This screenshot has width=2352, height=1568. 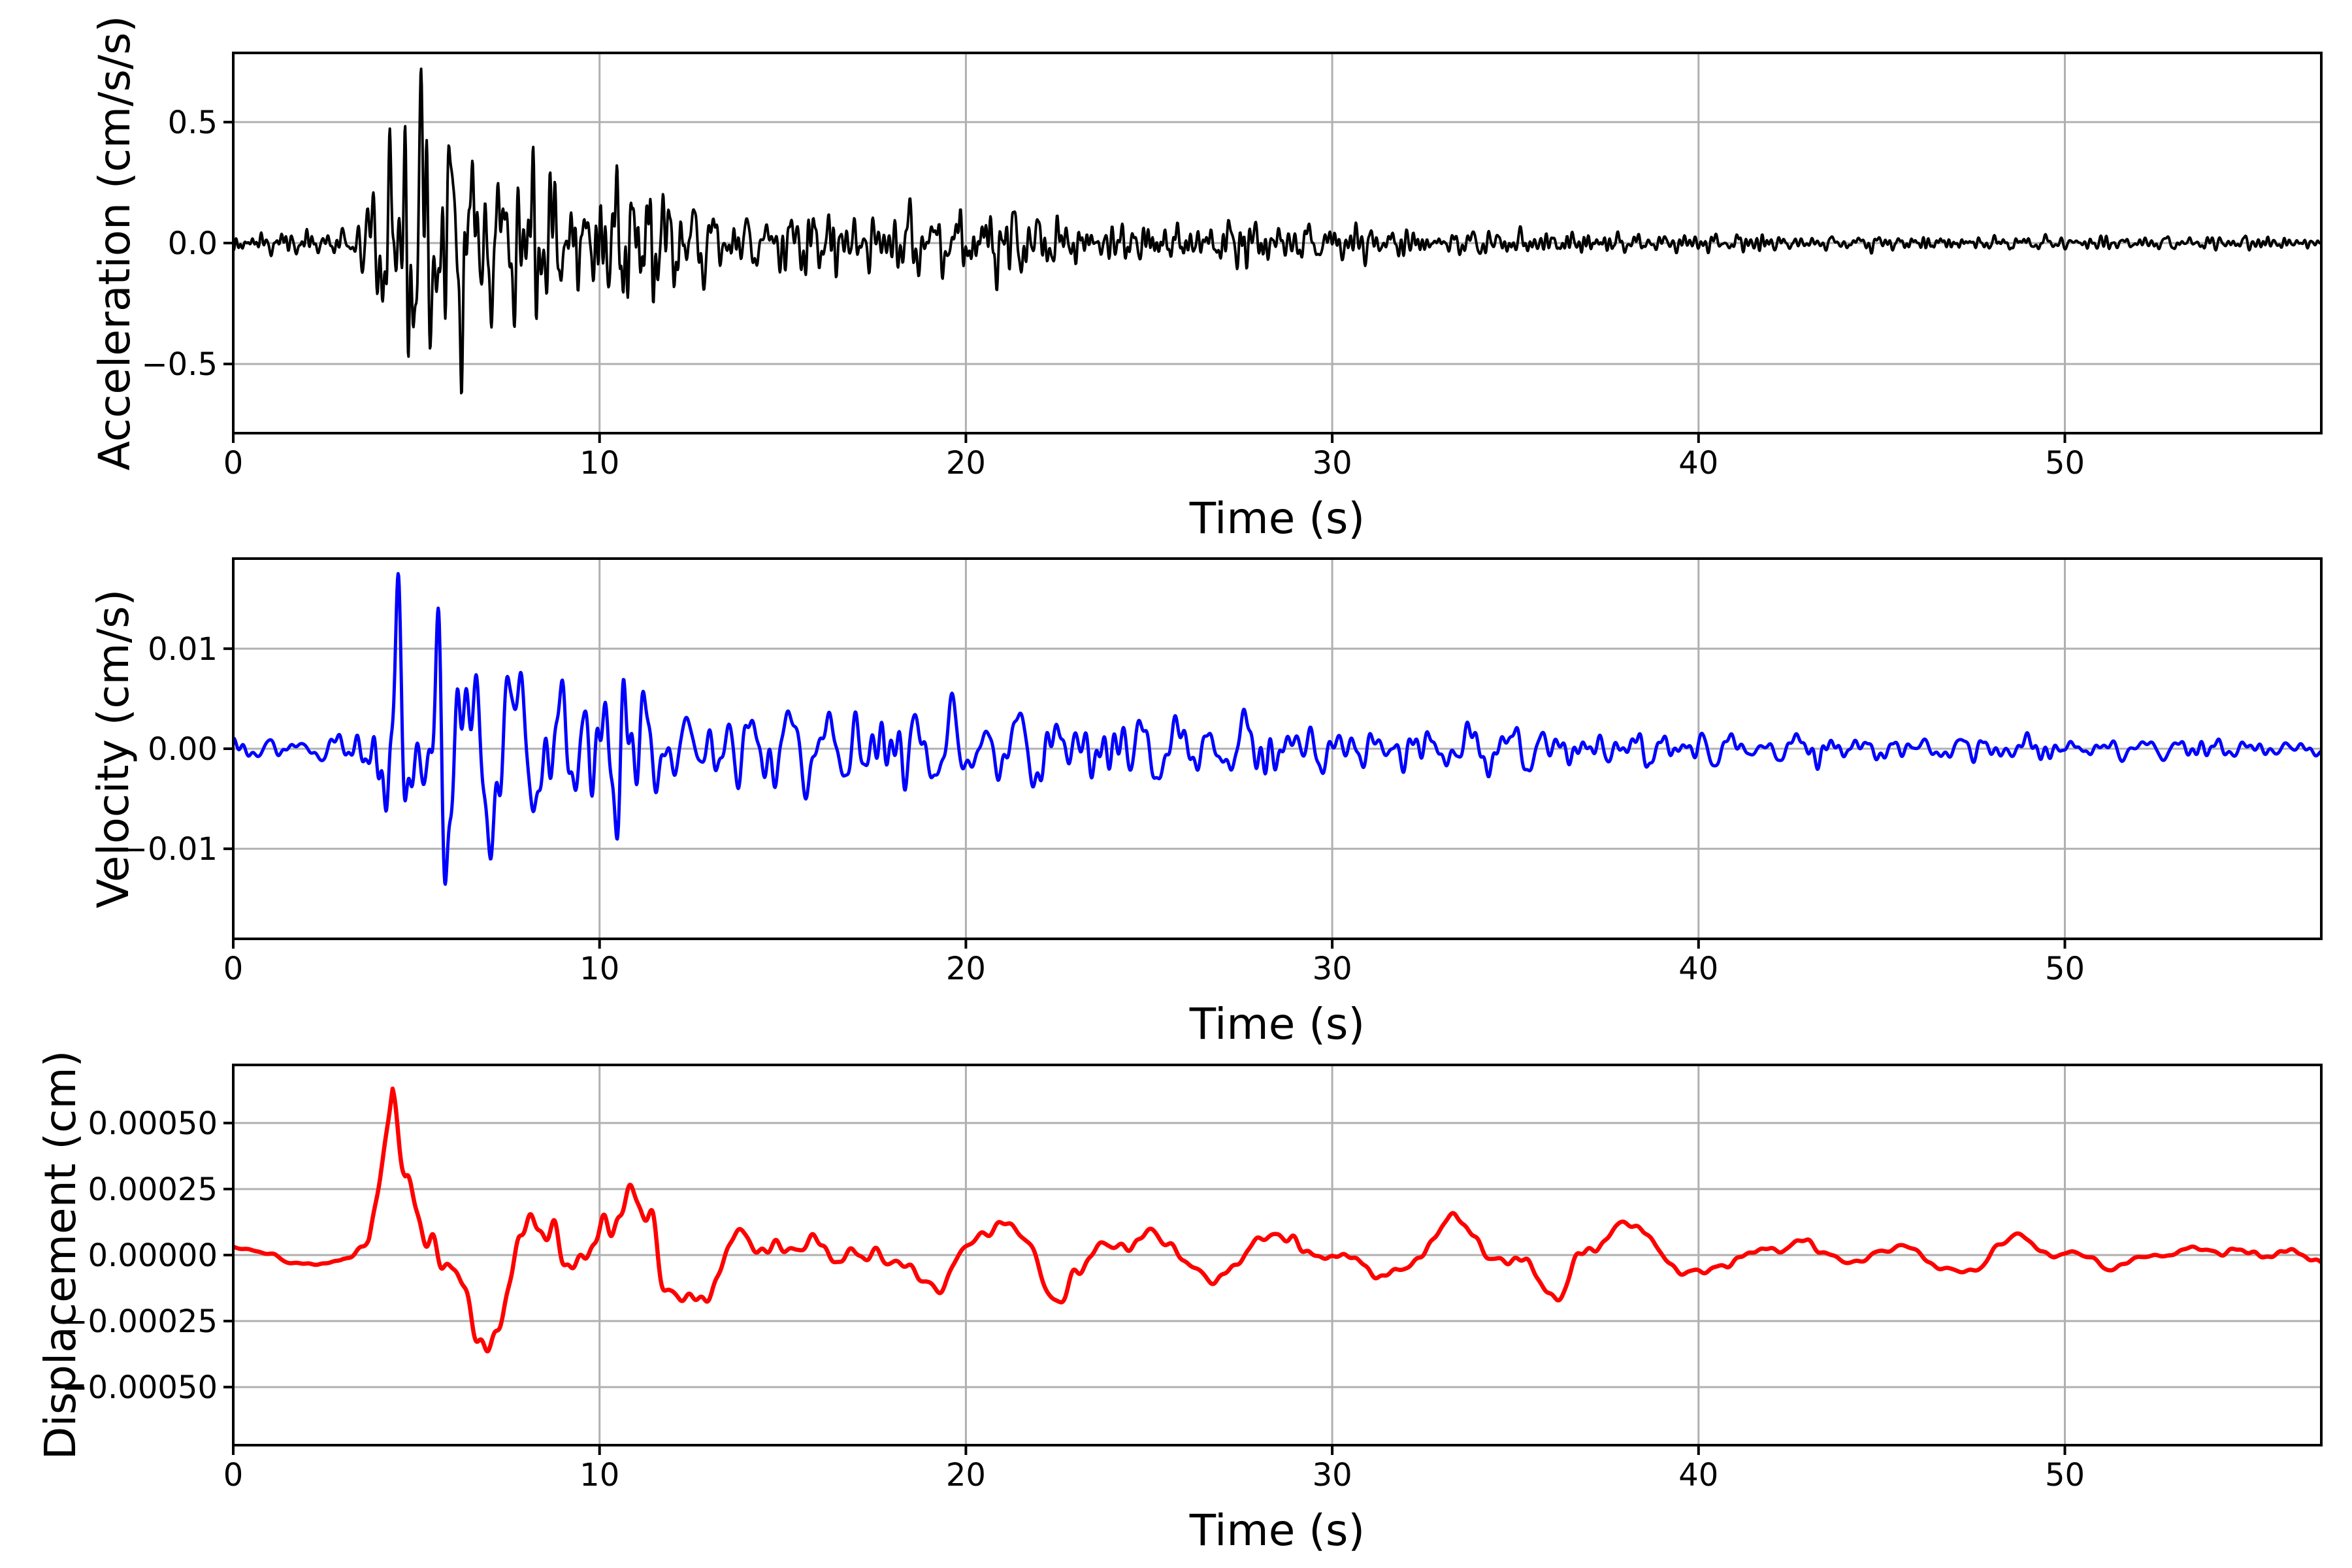 I want to click on y-tick-label: 0.01, so click(x=183, y=649).